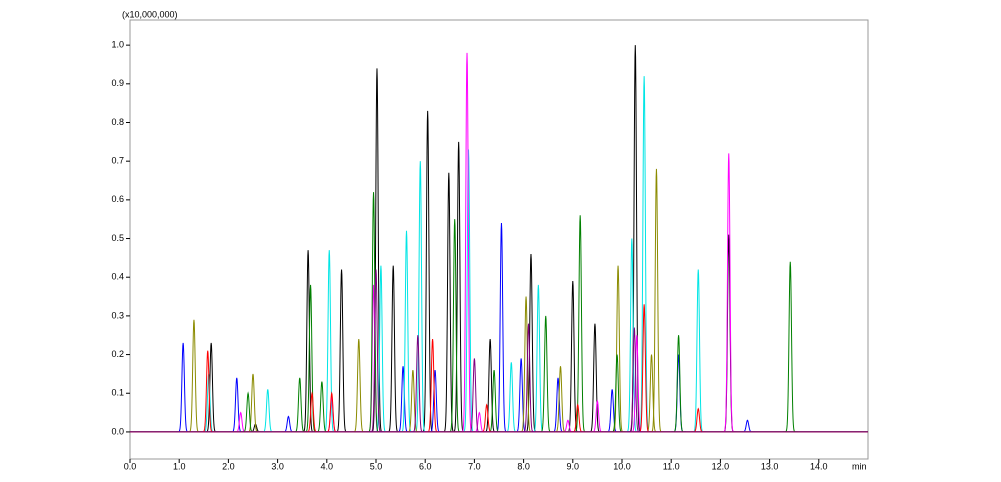 The image size is (1001, 482). Describe the element at coordinates (523, 466) in the screenshot. I see `x-tick-label: 8.0` at that location.